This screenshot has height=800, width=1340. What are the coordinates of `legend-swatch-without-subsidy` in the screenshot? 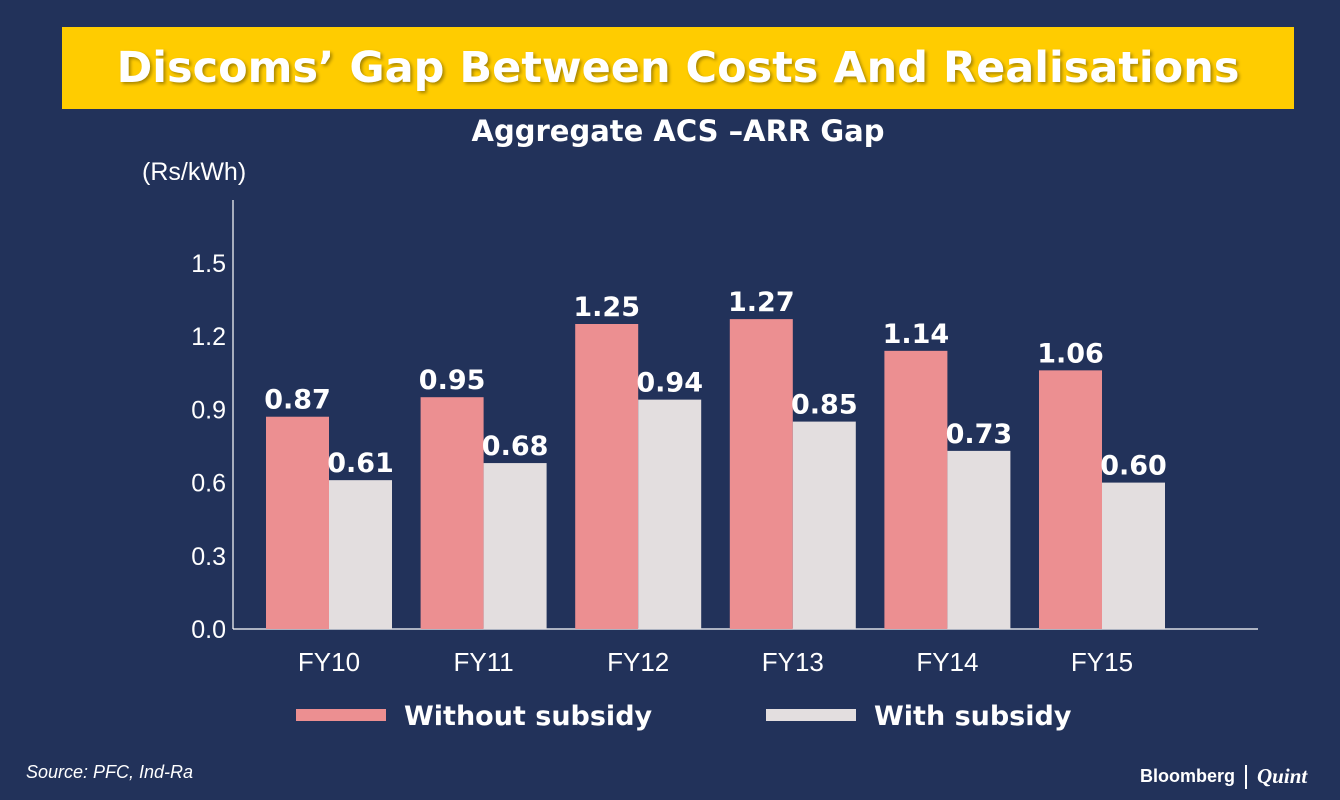 It's located at (341, 715).